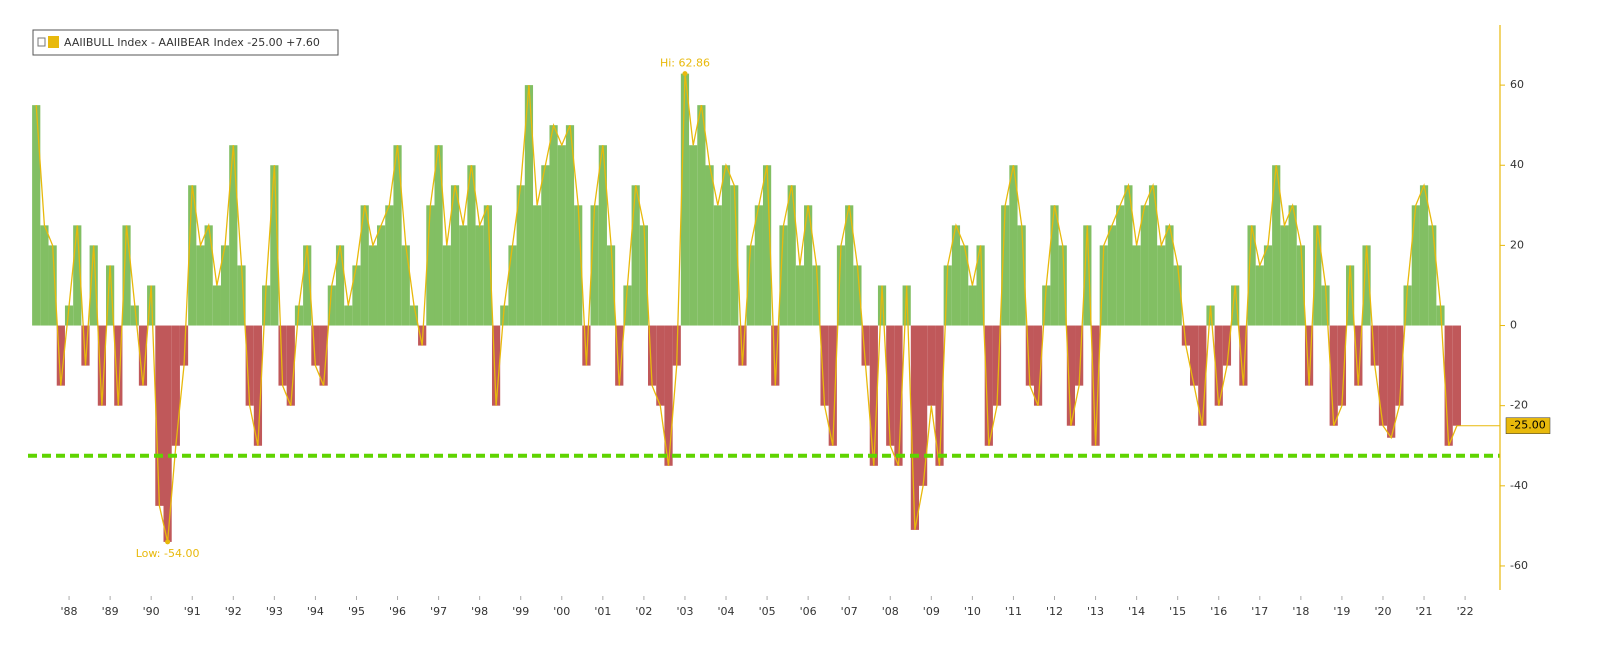 Image resolution: width=1611 pixels, height=654 pixels. Describe the element at coordinates (41, 42) in the screenshot. I see `legend-toggle` at that location.